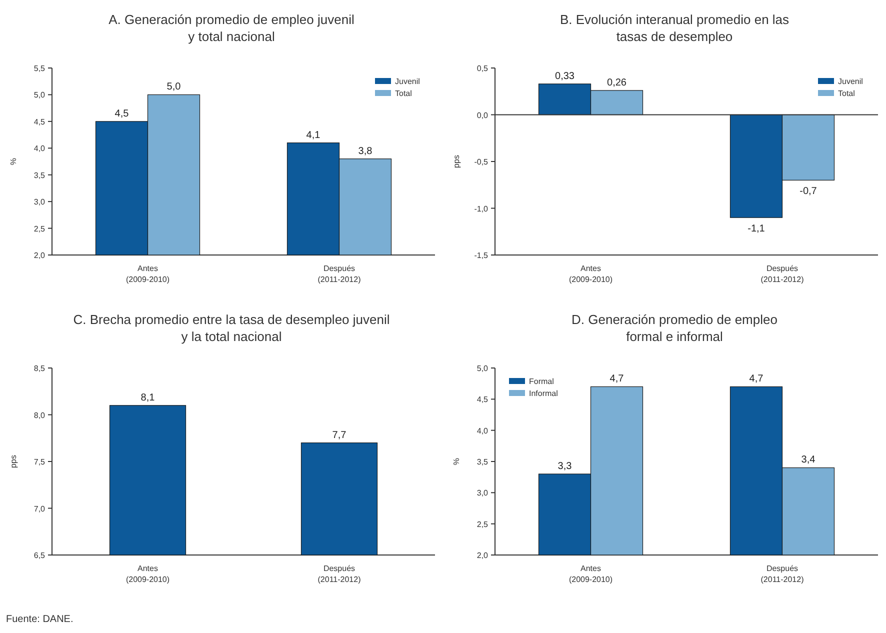 This screenshot has width=886, height=633. What do you see at coordinates (482, 68) in the screenshot?
I see `y-tick-label: 0,5` at bounding box center [482, 68].